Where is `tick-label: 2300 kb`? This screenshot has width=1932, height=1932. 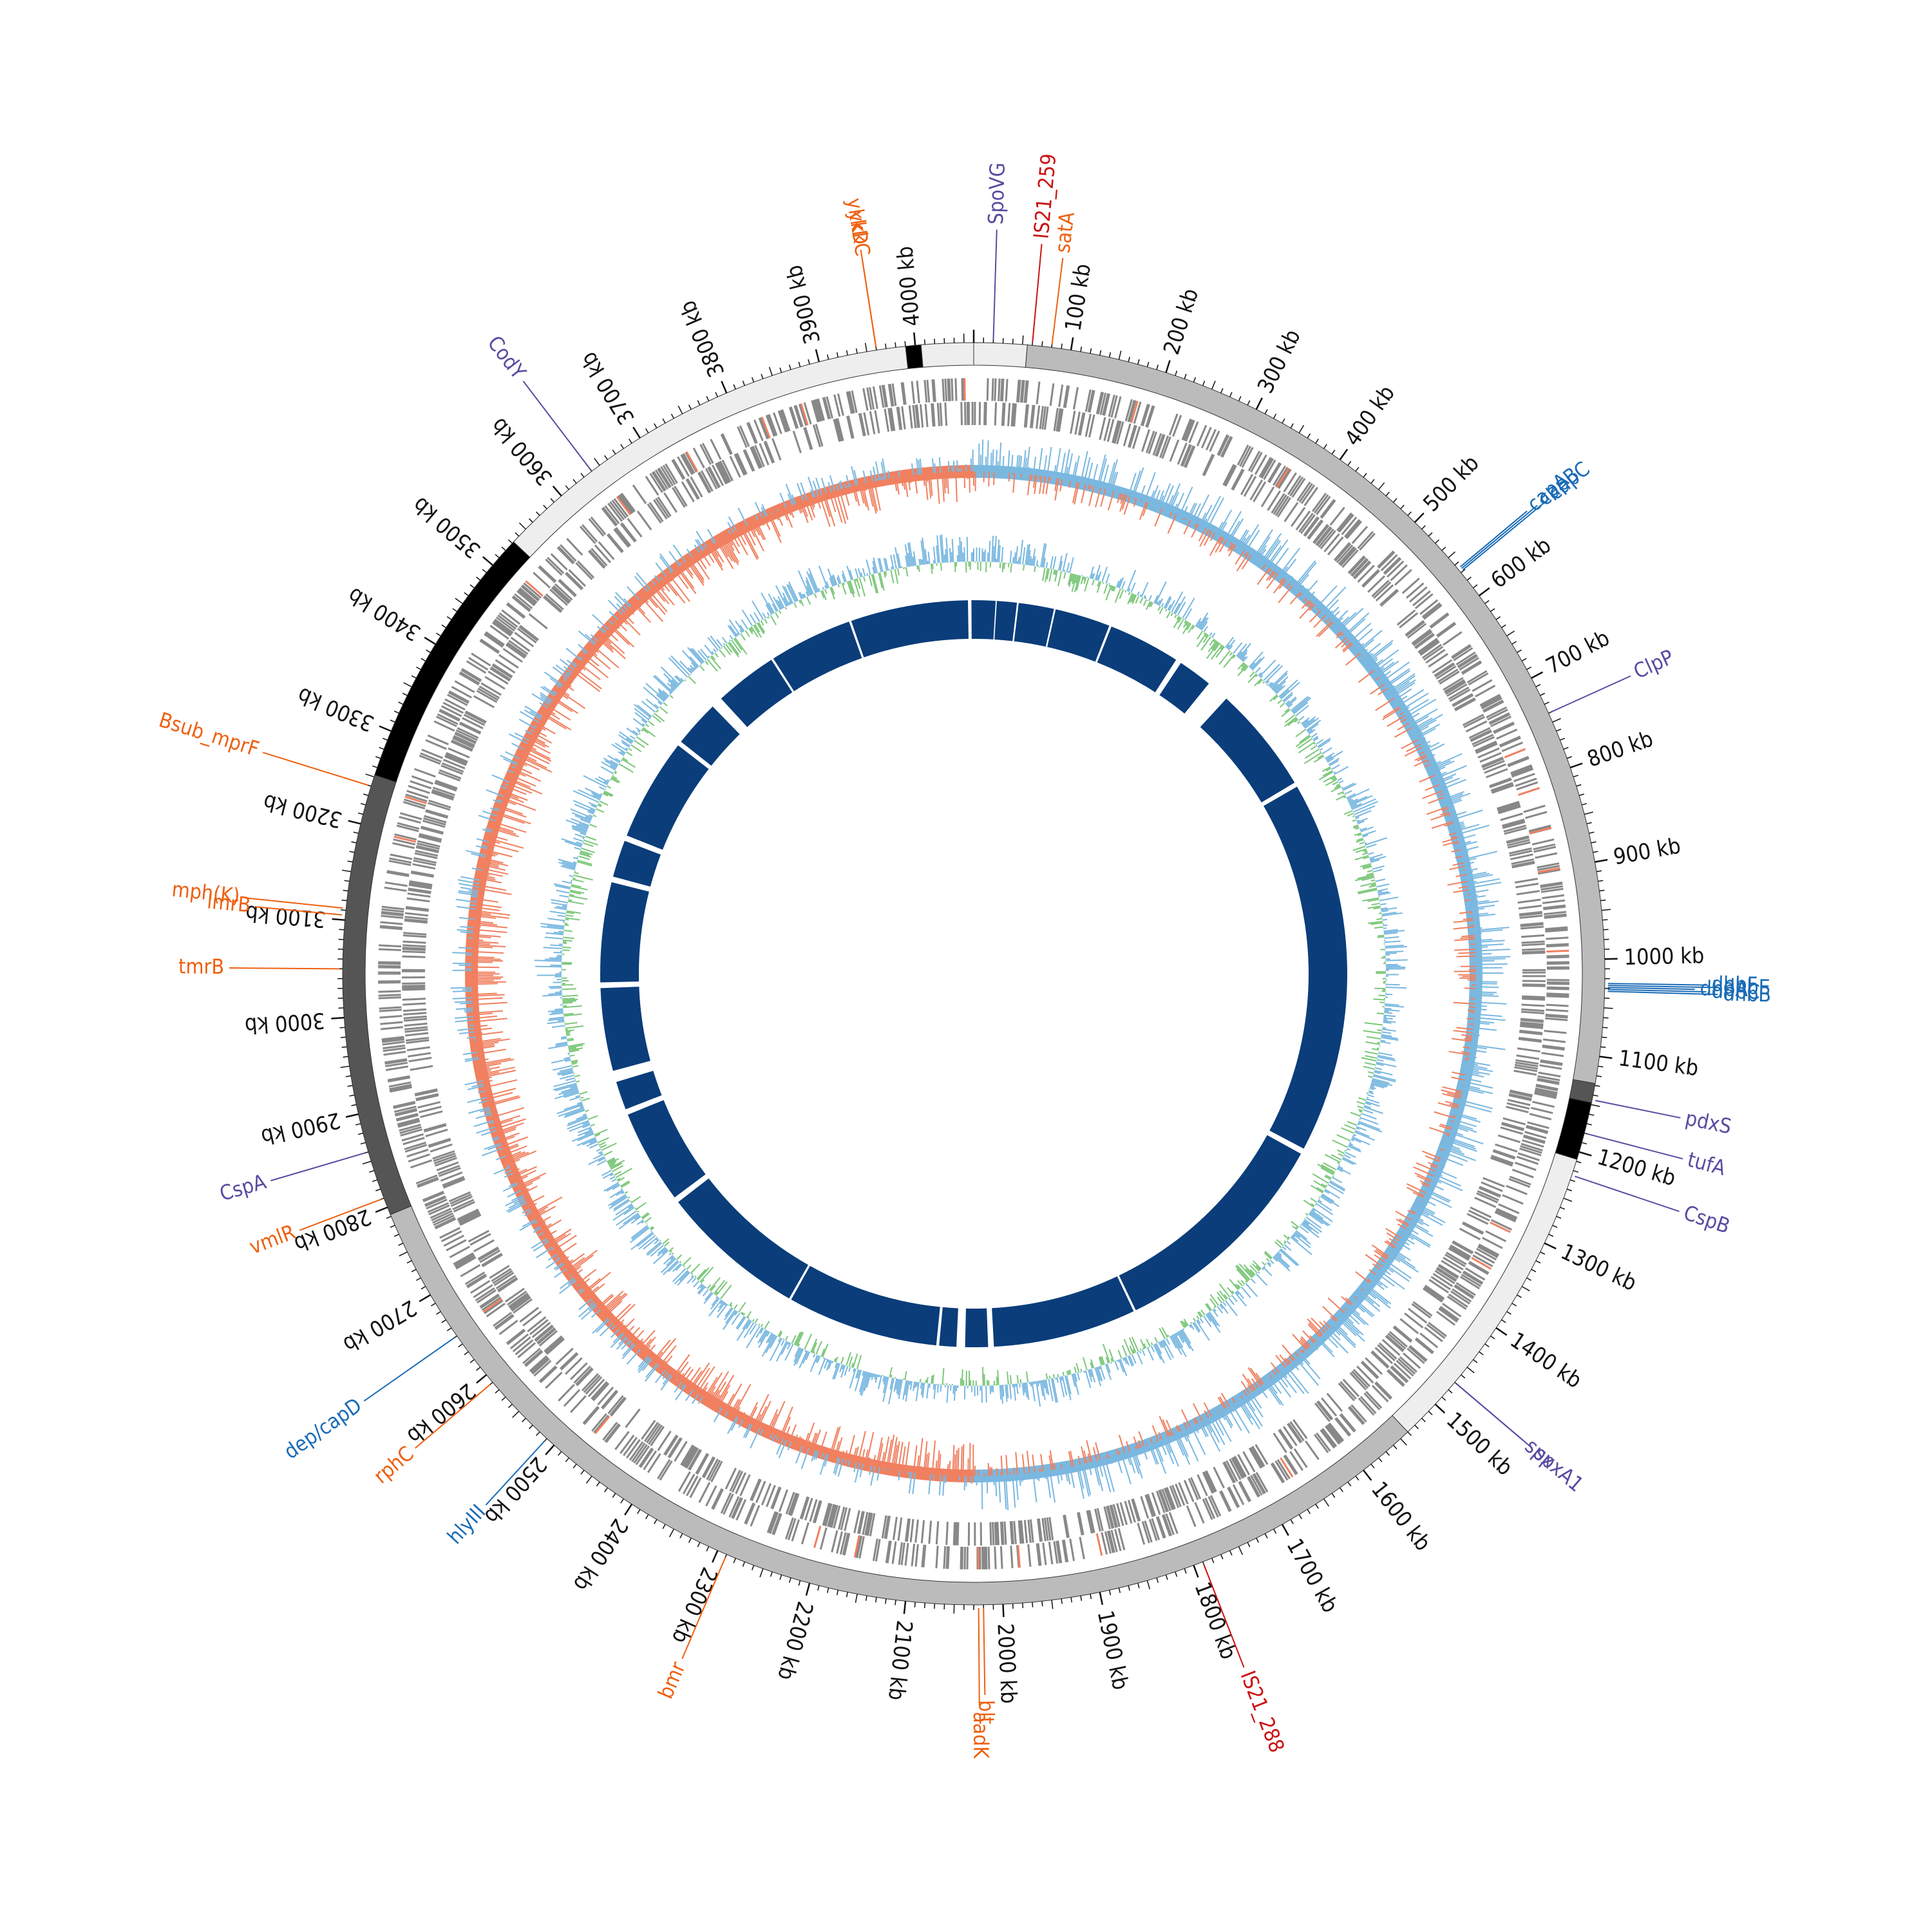
tick-label: 2300 kb is located at coordinates (695, 1605).